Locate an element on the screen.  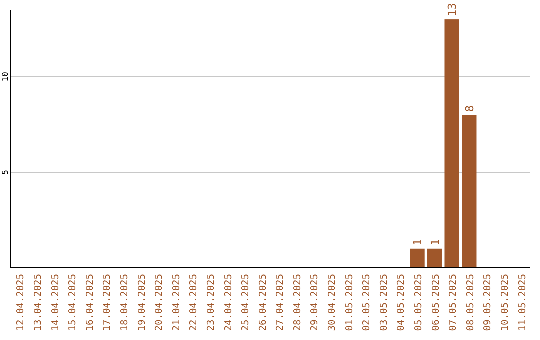
y-tick-label: 5 is located at coordinates (5, 172).